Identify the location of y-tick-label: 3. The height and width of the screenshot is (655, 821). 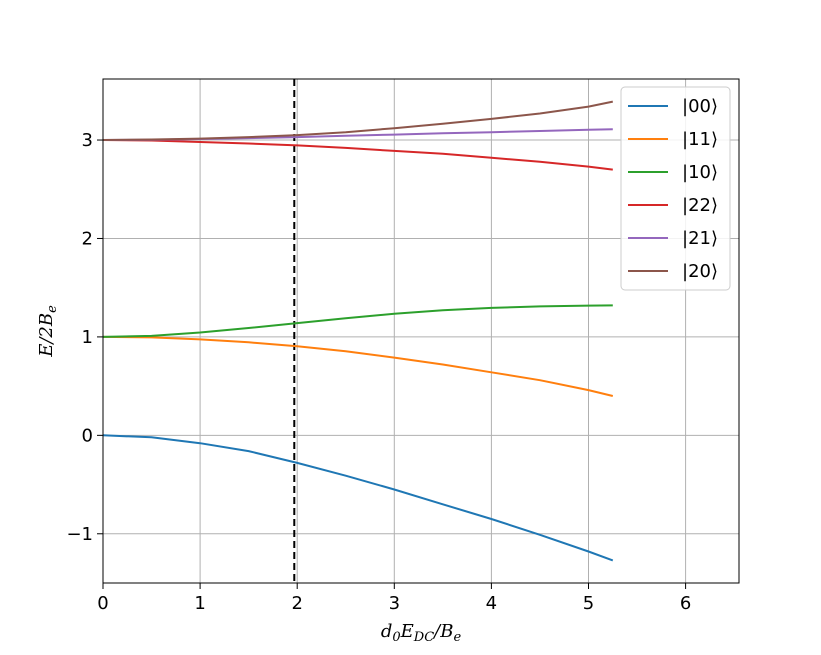
(87, 140).